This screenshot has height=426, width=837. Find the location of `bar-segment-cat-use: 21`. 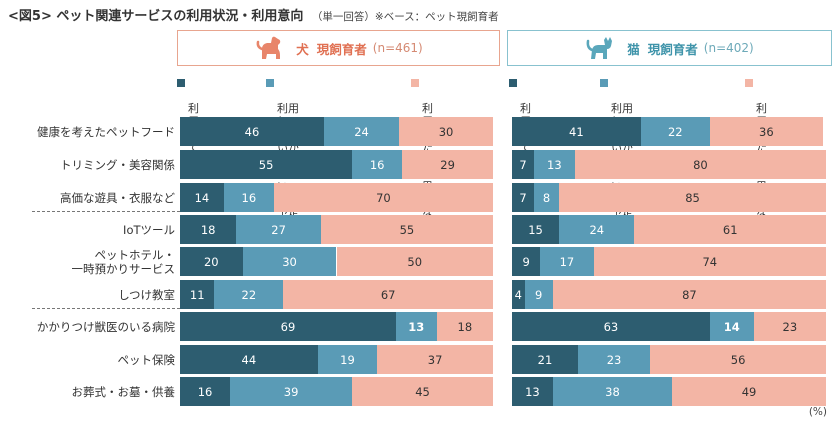

bar-segment-cat-use: 21 is located at coordinates (545, 359).